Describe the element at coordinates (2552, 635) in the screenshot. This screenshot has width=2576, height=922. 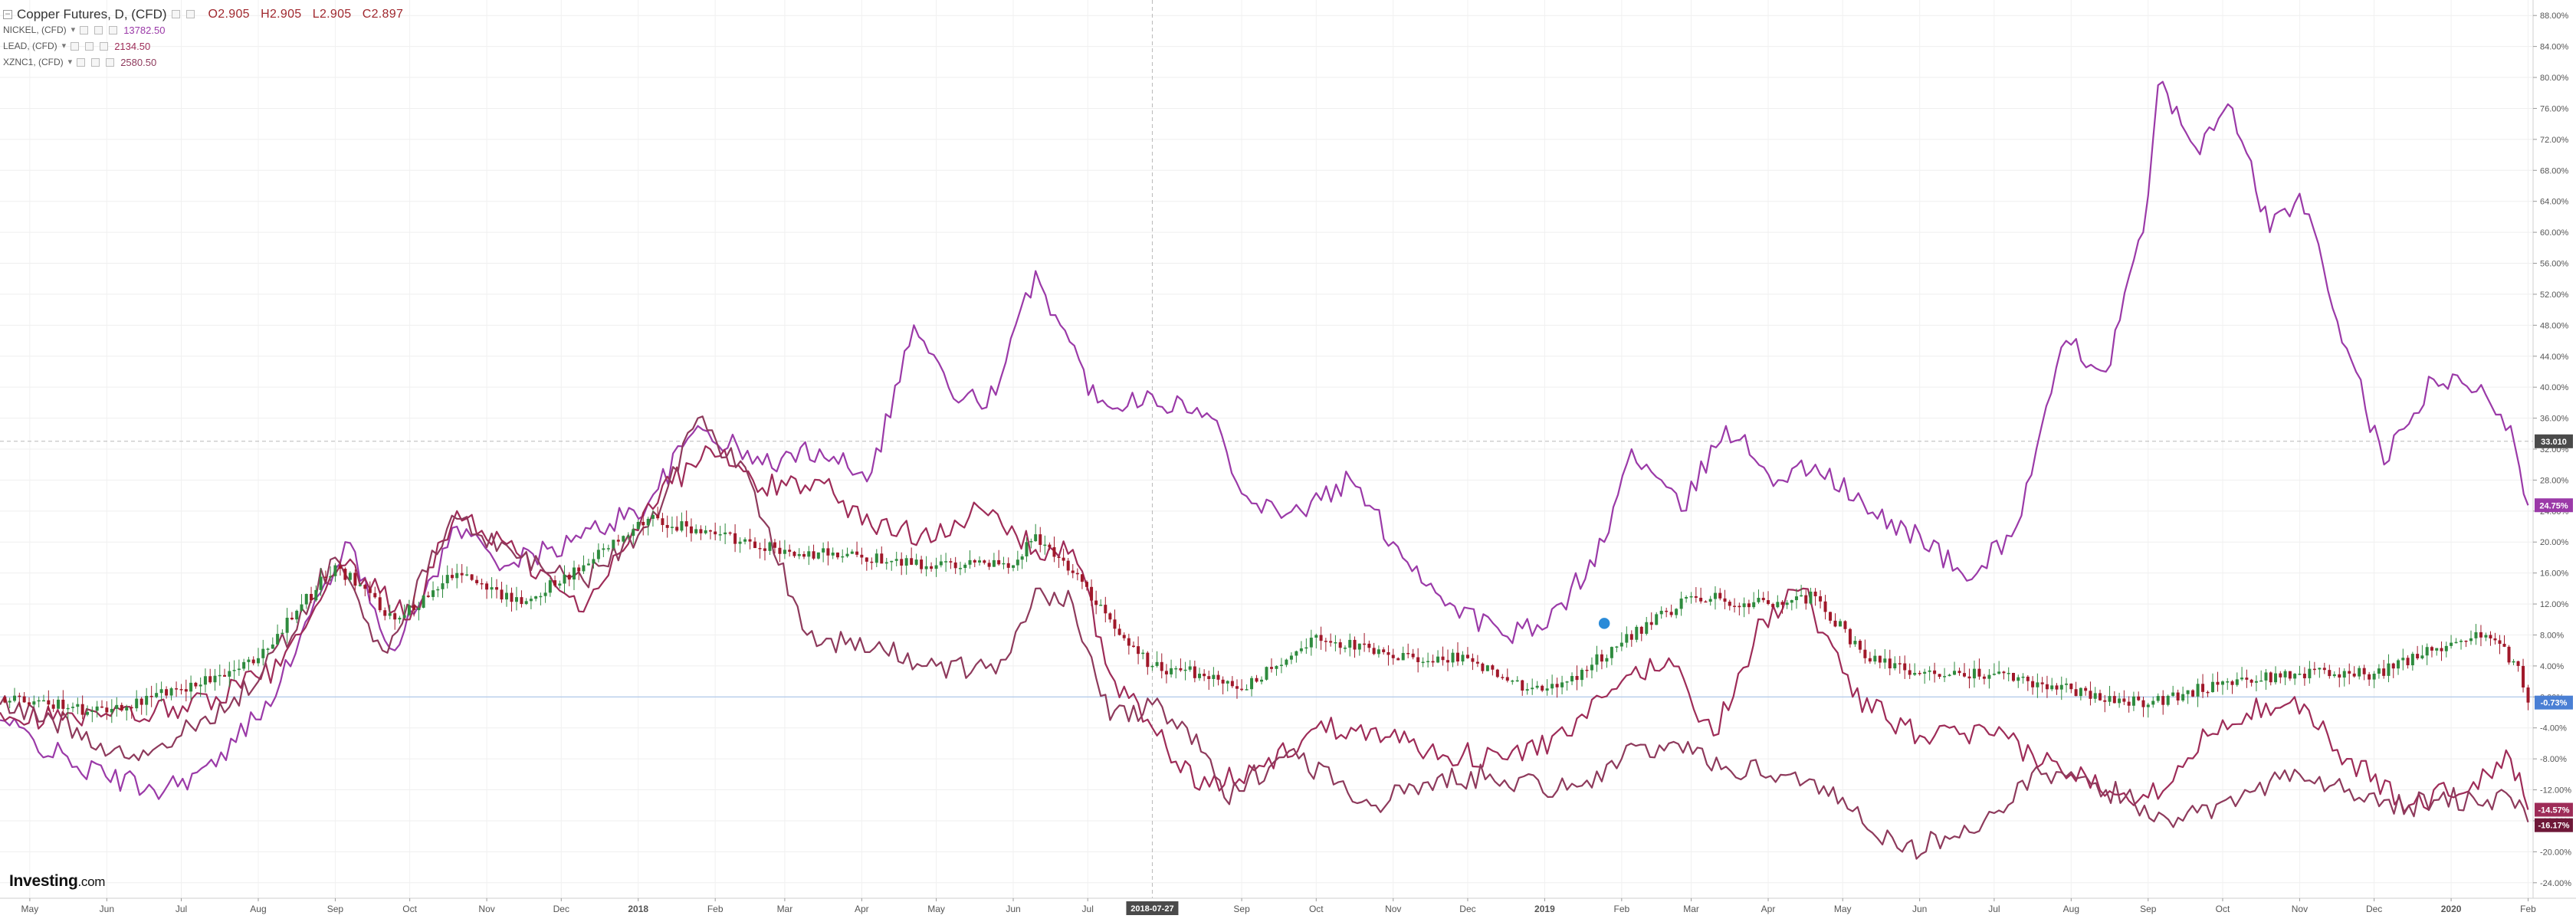
I see `y-tick-label: 8.00%` at that location.